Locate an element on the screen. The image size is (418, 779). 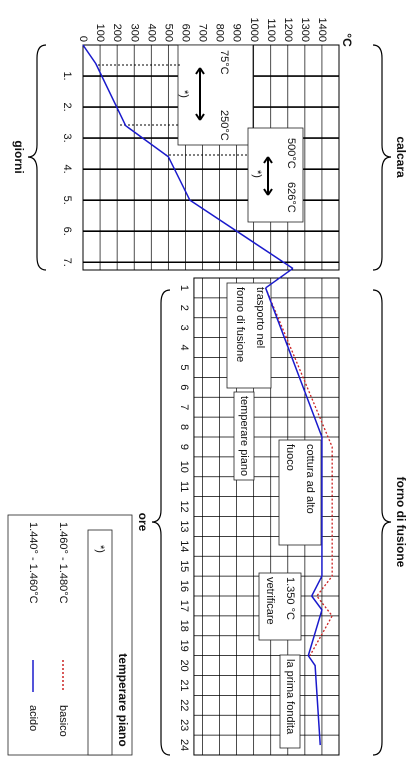
x-axis-label: giorni is located at coordinates (19, 156).